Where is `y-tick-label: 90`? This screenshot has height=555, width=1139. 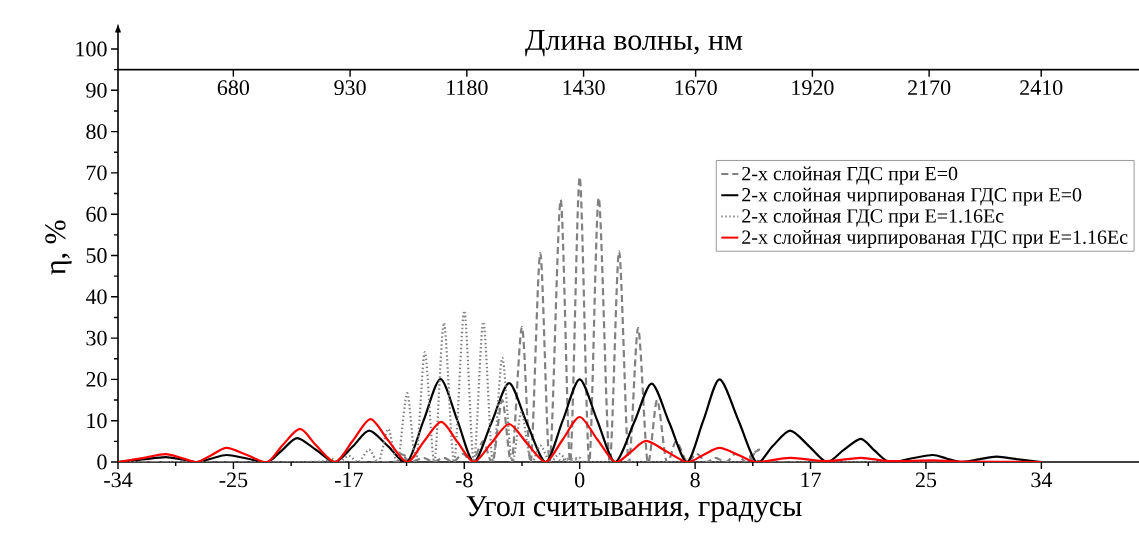
y-tick-label: 90 is located at coordinates (96, 90).